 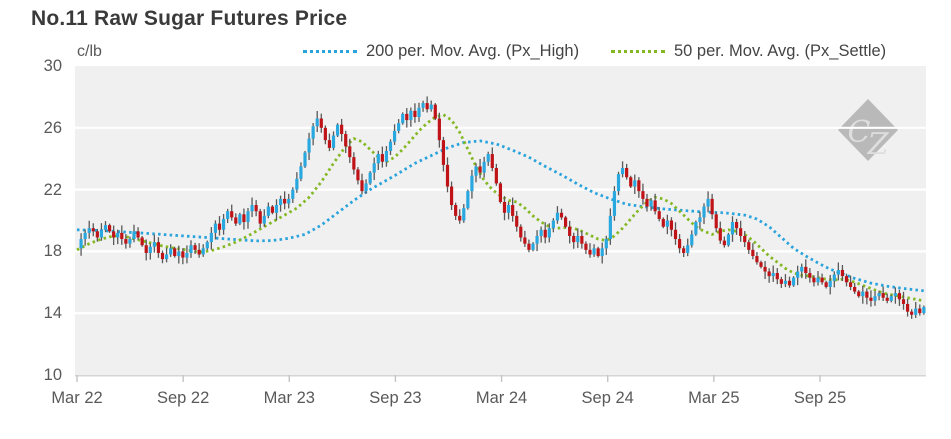 I want to click on y-tick-label: 10, so click(x=52, y=375).